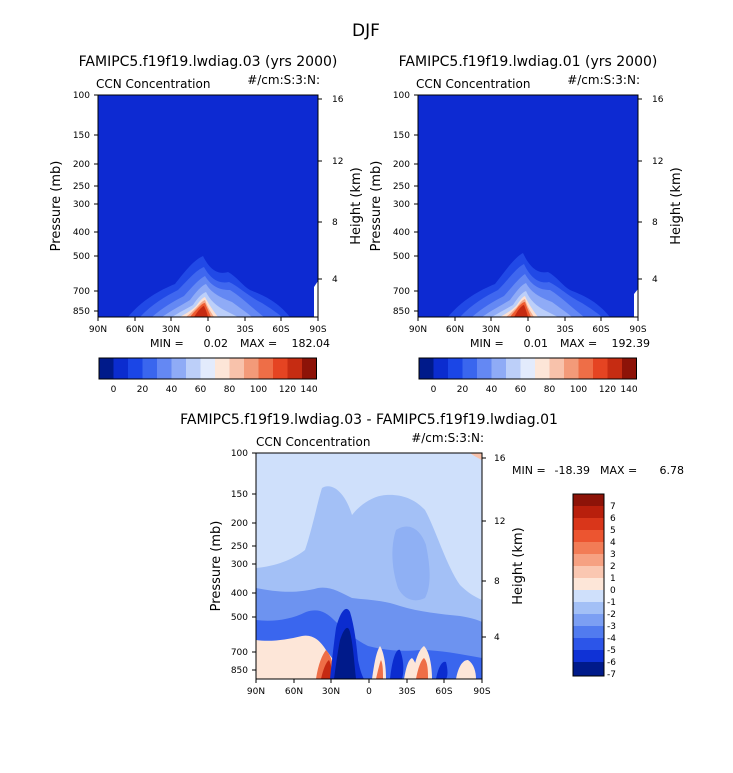  What do you see at coordinates (528, 62) in the screenshot?
I see `panel-title: FAMIPC5.f19f19.lwdiag.01 (yrs 2000)` at bounding box center [528, 62].